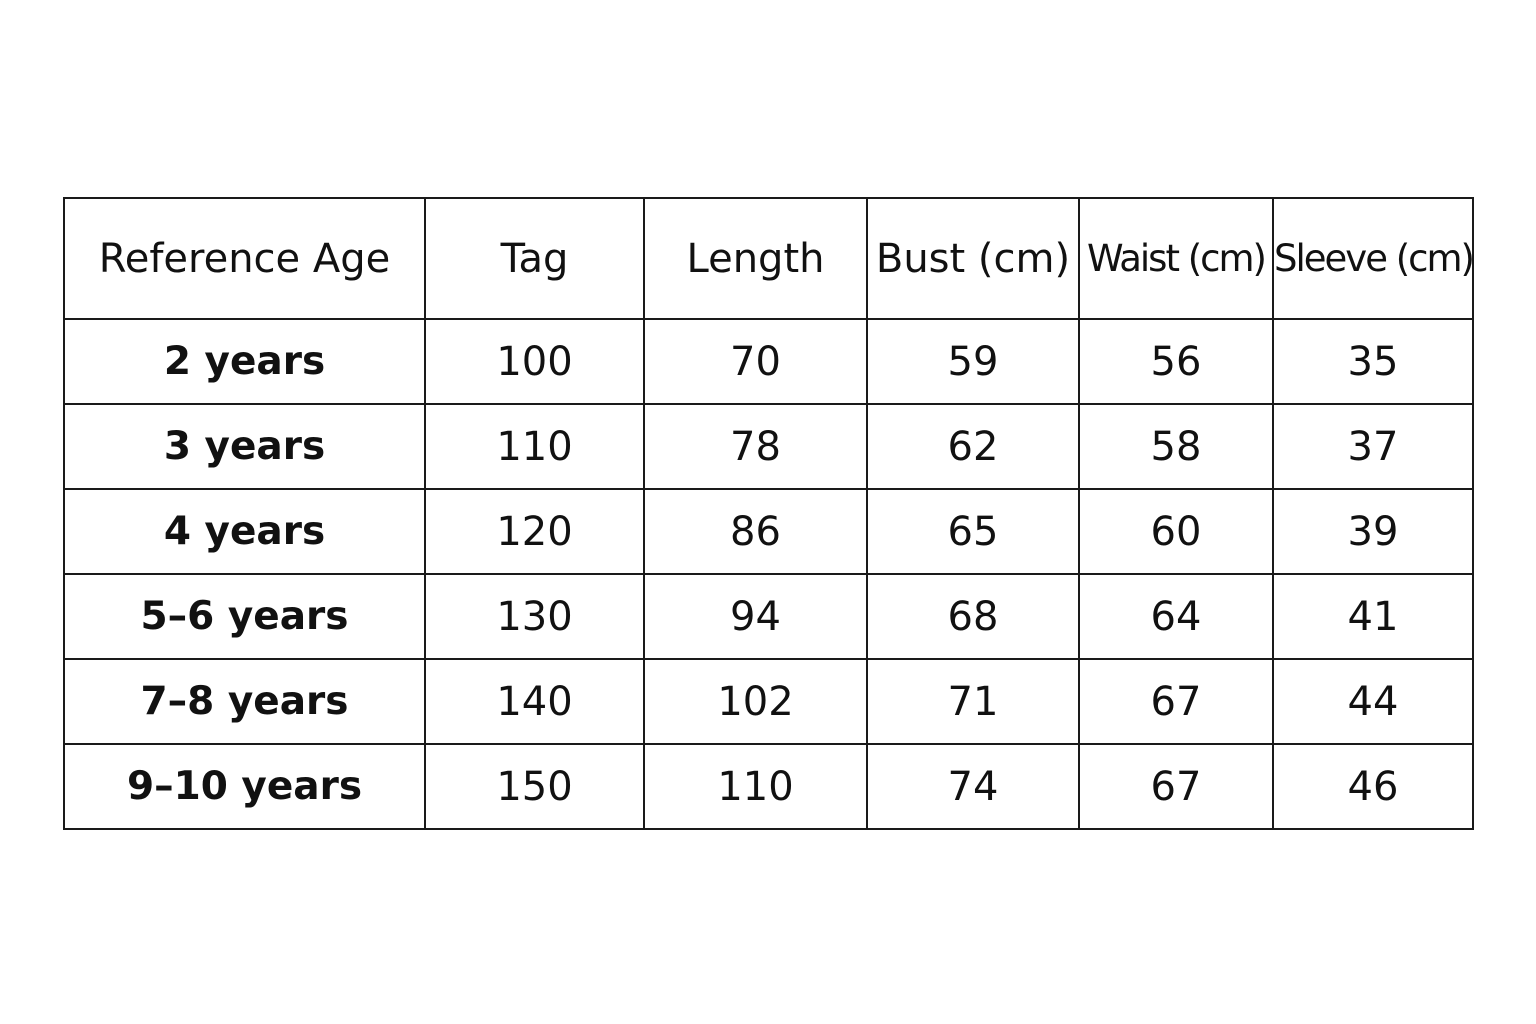 The width and height of the screenshot is (1536, 1024). Describe the element at coordinates (1373, 361) in the screenshot. I see `cell-sleeve: 35` at that location.